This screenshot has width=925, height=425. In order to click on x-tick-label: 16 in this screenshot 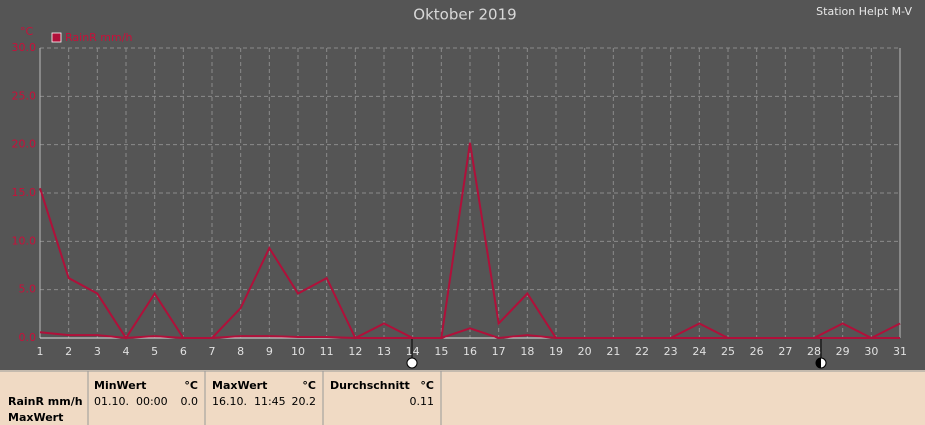, I will do `click(470, 351)`.